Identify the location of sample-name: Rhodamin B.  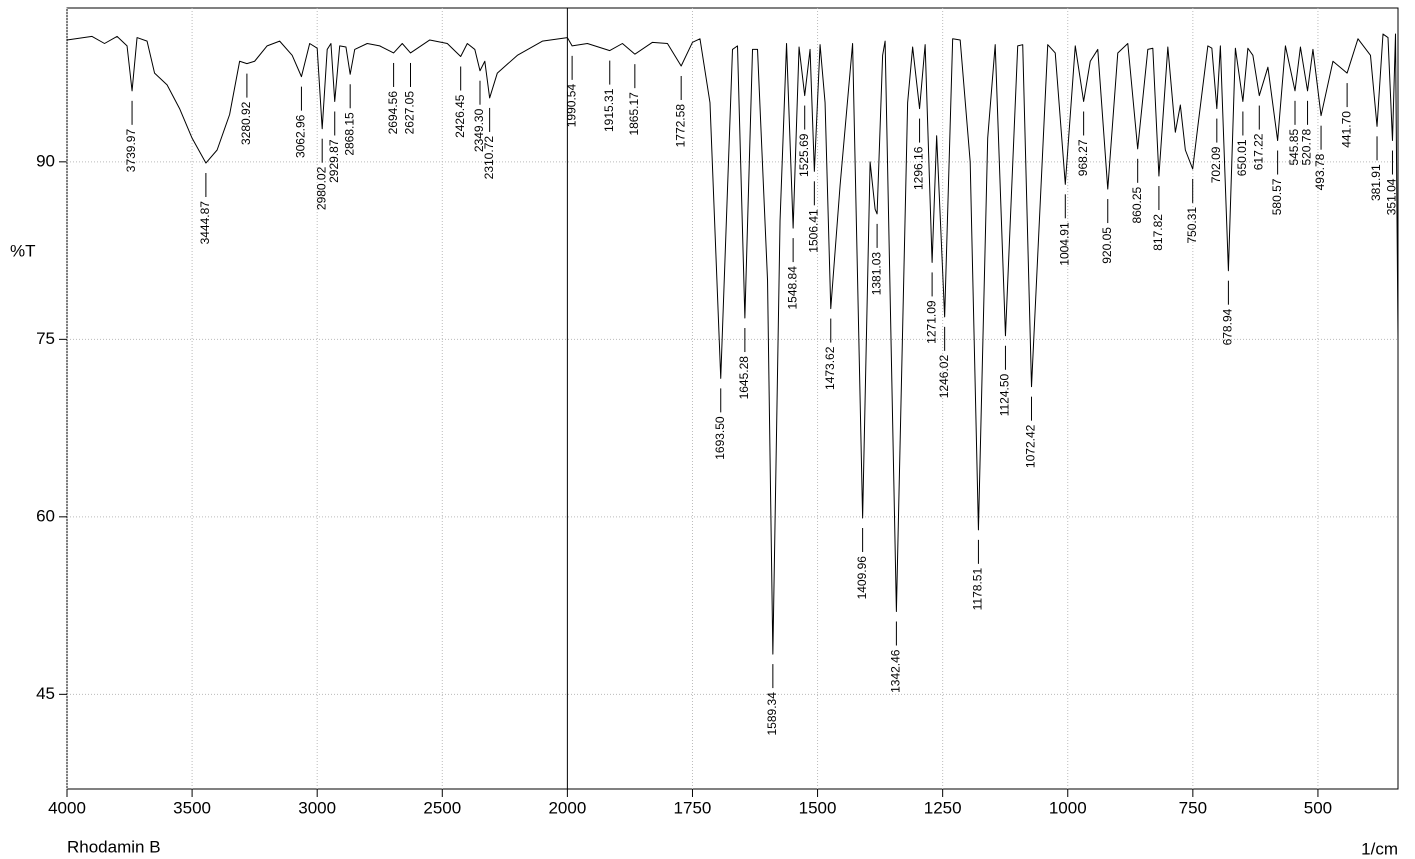
(114, 846).